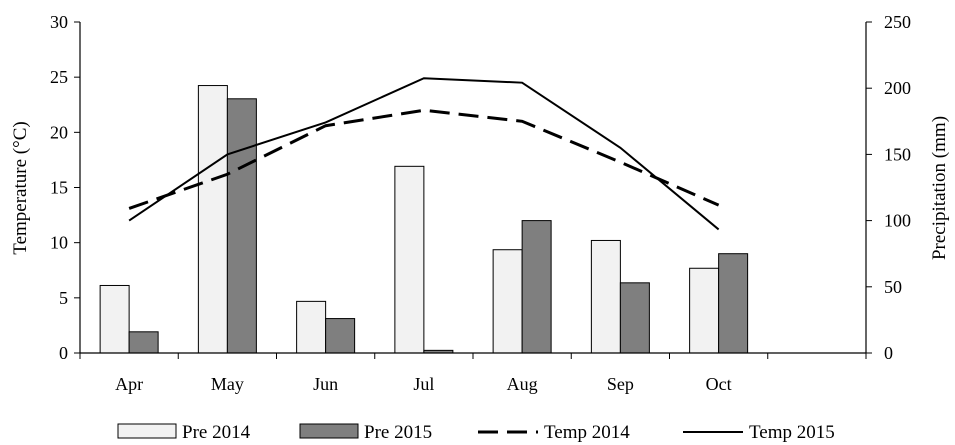 The image size is (955, 445). I want to click on bar-pre-2015-apr, so click(143, 342).